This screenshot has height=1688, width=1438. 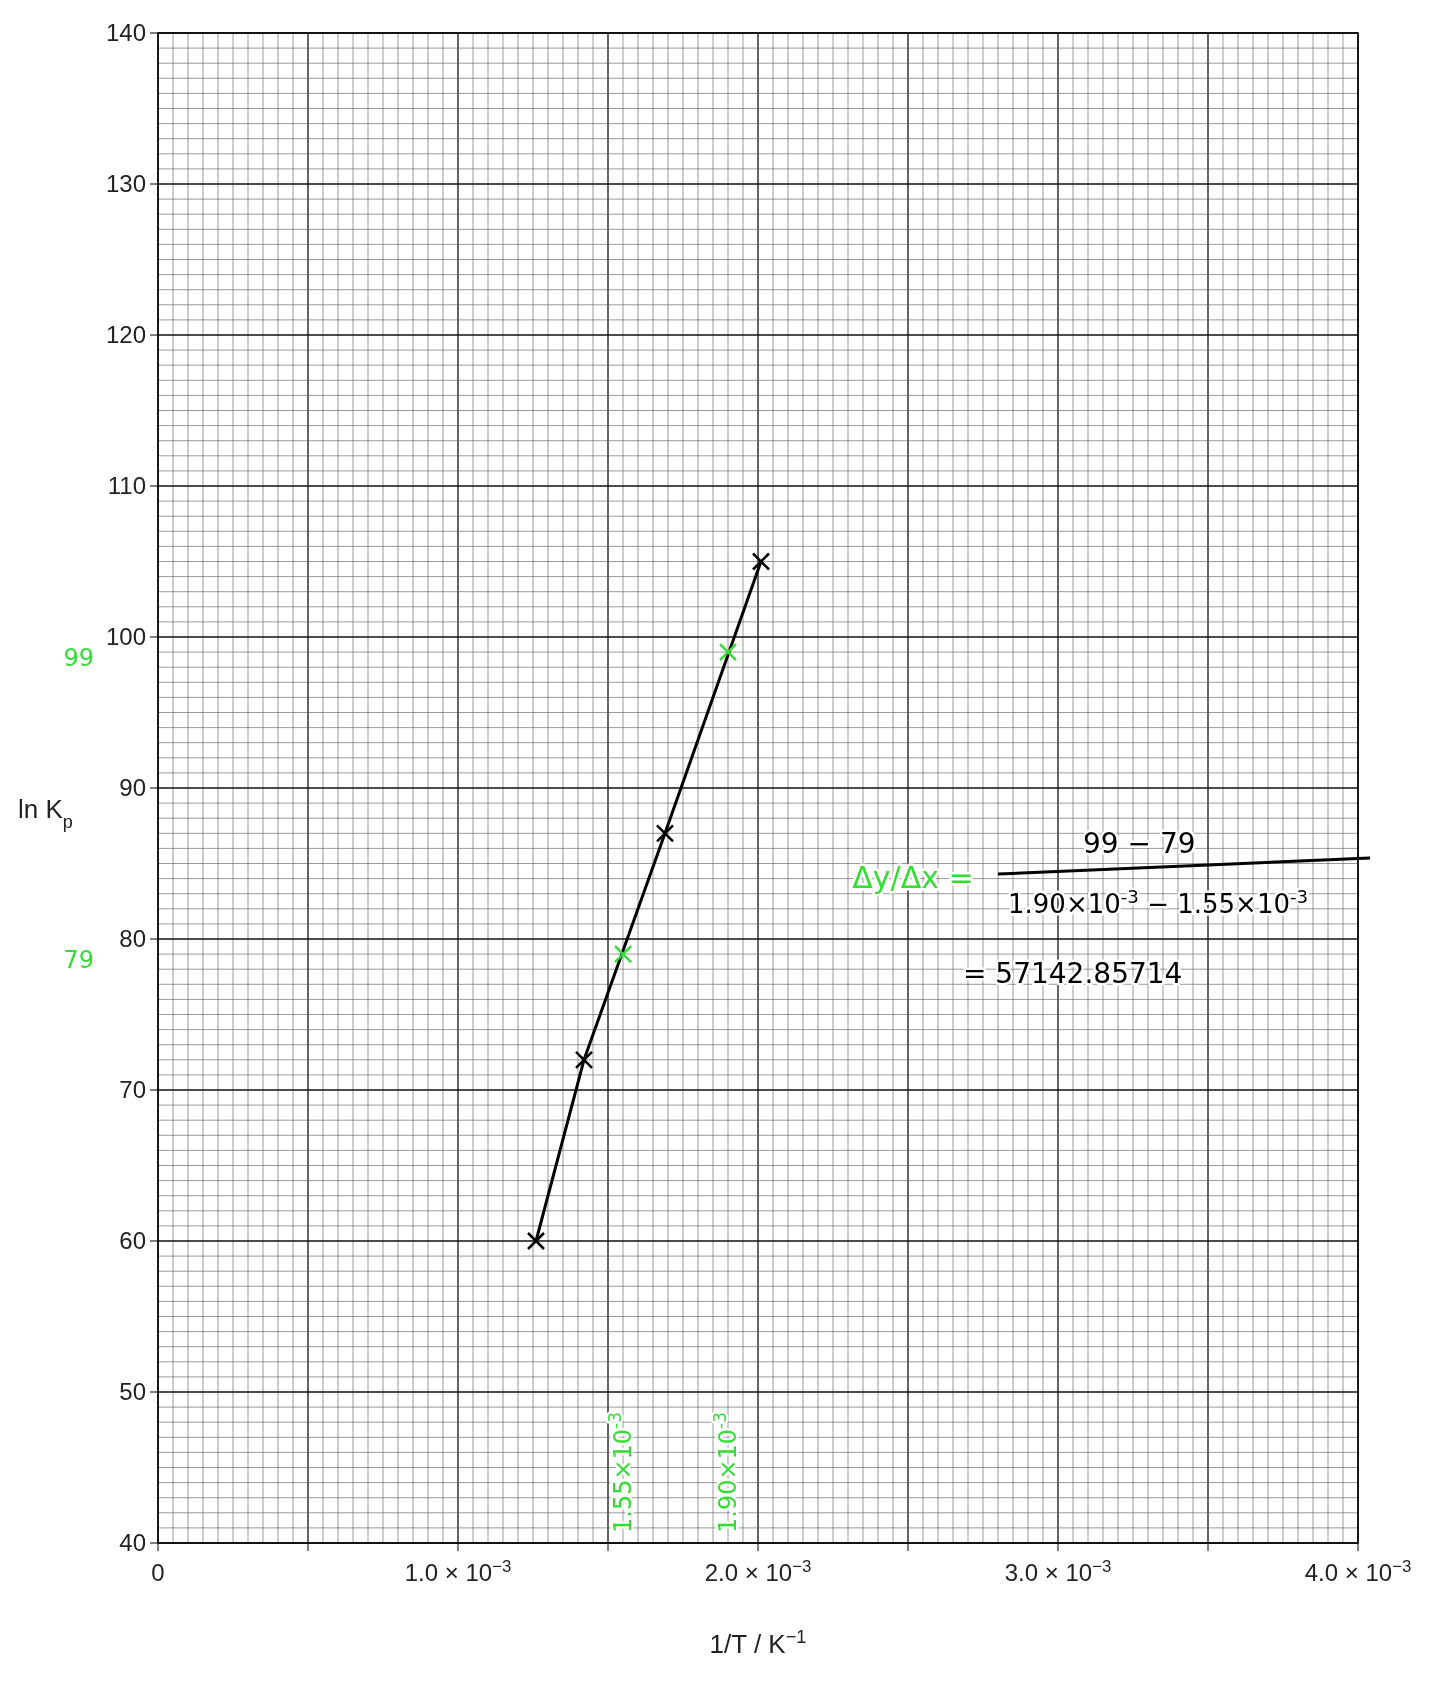 I want to click on y-tick-label: 90, so click(x=132, y=787).